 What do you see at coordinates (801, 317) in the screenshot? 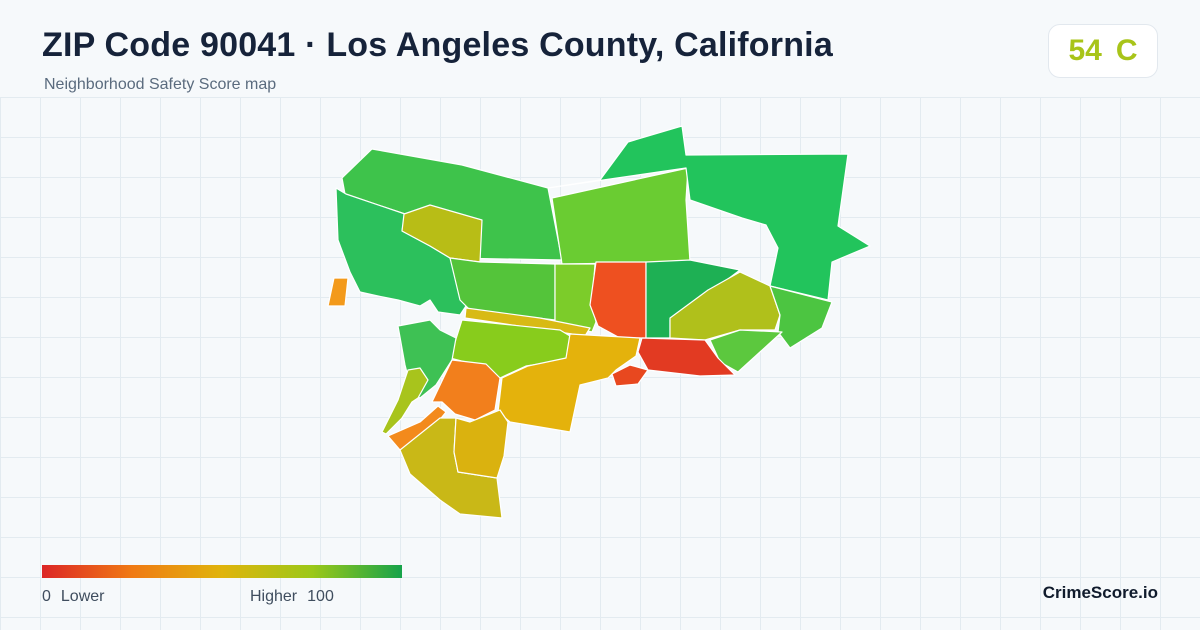
I see `region-eastern-edge` at bounding box center [801, 317].